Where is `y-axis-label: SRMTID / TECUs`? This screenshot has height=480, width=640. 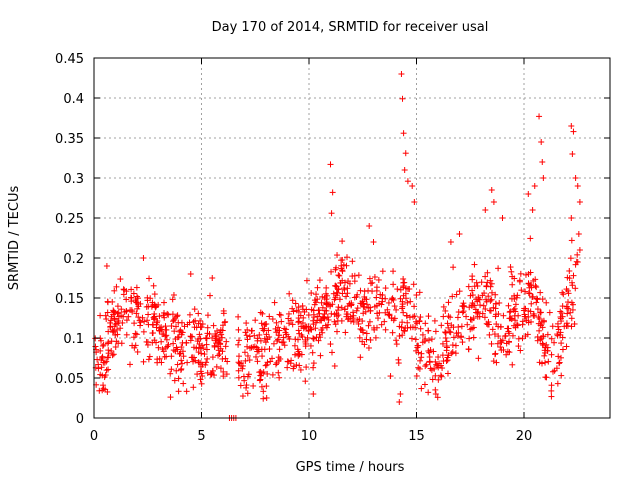 y-axis-label: SRMTID / TECUs is located at coordinates (14, 238).